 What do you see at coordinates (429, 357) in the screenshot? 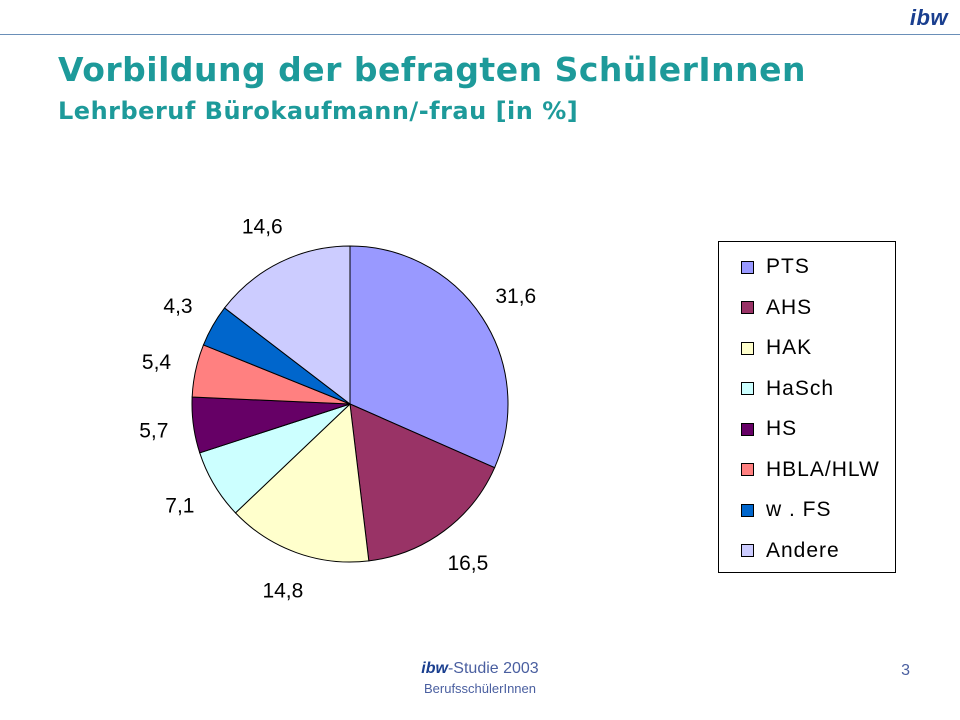
I see `pie-slice-pts` at bounding box center [429, 357].